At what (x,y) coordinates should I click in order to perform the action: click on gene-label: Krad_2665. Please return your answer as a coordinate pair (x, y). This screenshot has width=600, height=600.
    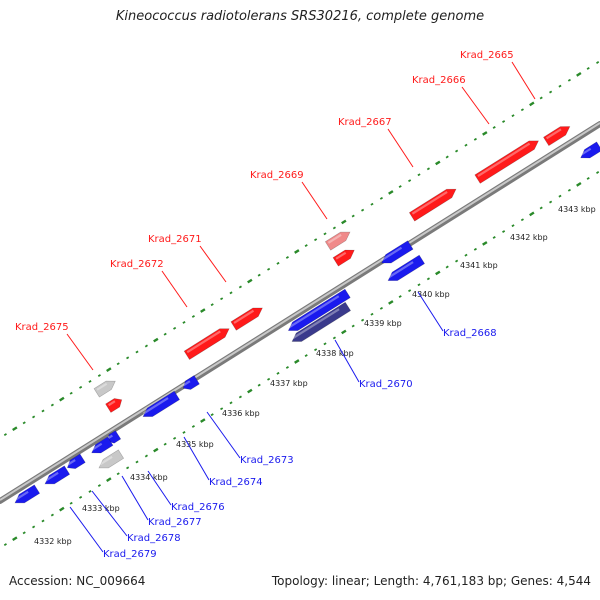
    Looking at the image, I should click on (487, 55).